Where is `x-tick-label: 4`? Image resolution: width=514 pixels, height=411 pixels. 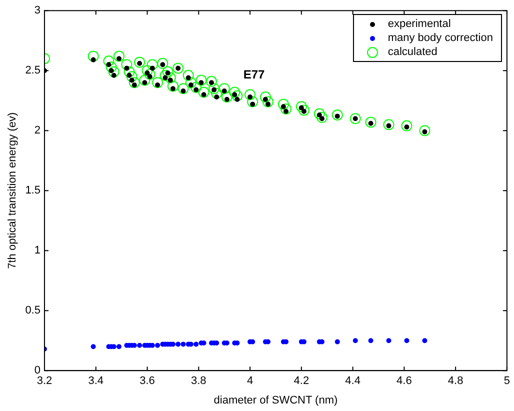 x-tick-label: 4 is located at coordinates (250, 381).